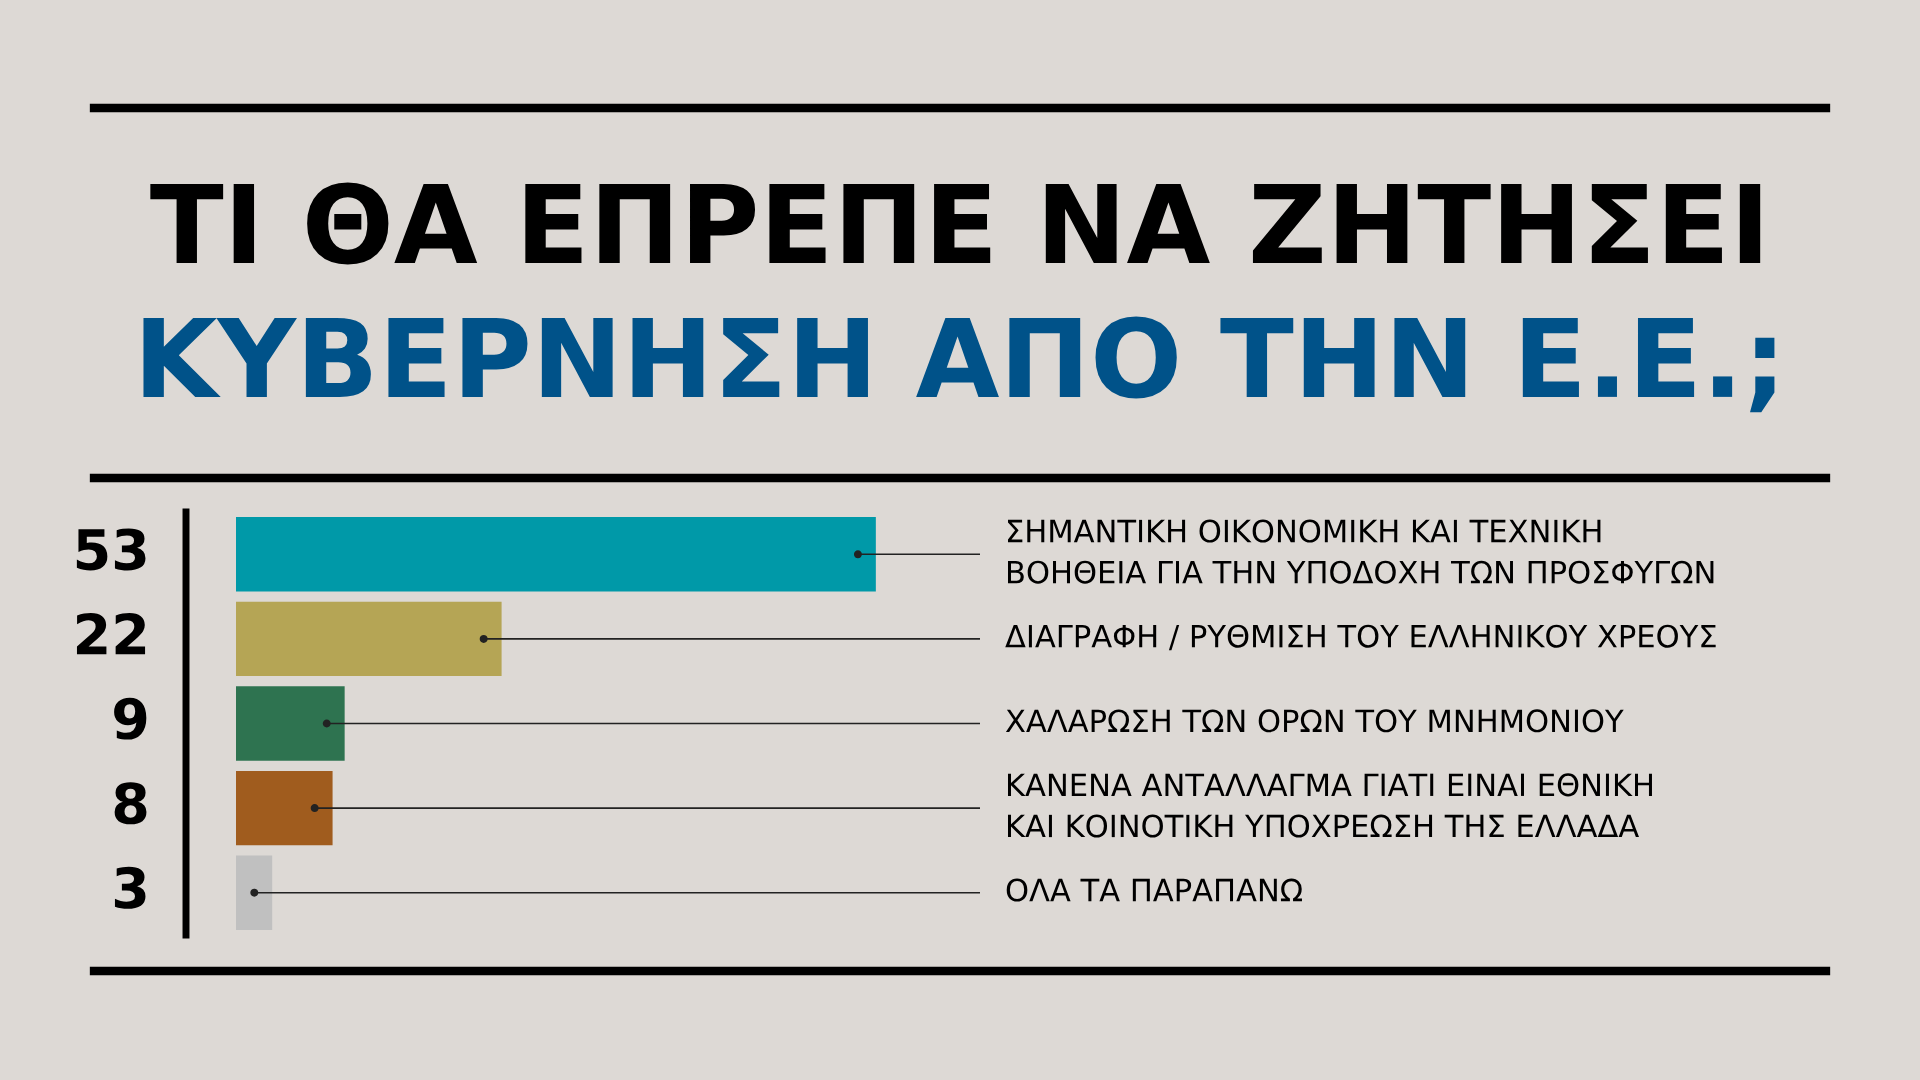 Image resolution: width=1920 pixels, height=1080 pixels. I want to click on y-tick-label: ΚΑΝΕΝΑ ΑΝΤΑΛΛΑΓΜΑ ΓΙΑΤΙ ΕΙΝΑΙ ΕΘΝΙΚΗ ΚΑΙ ΚΟΙΝΟΤΙΚΗ ΥΠΟΧΡΕΩΣΗ ΤΗΣ ΕΛΛΑΔΑ, so click(1330, 805).